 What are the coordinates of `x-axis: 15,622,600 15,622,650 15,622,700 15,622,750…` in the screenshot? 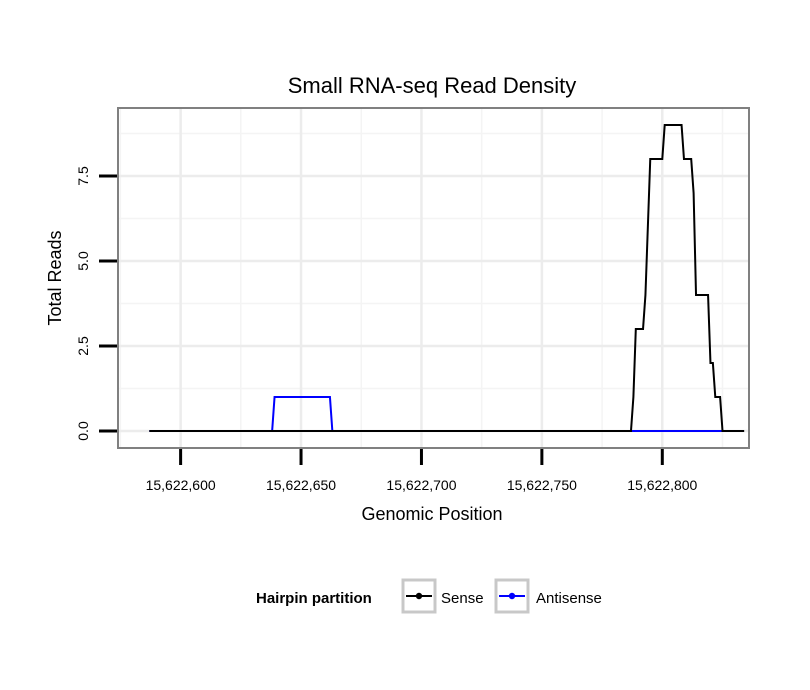 It's located at (422, 471).